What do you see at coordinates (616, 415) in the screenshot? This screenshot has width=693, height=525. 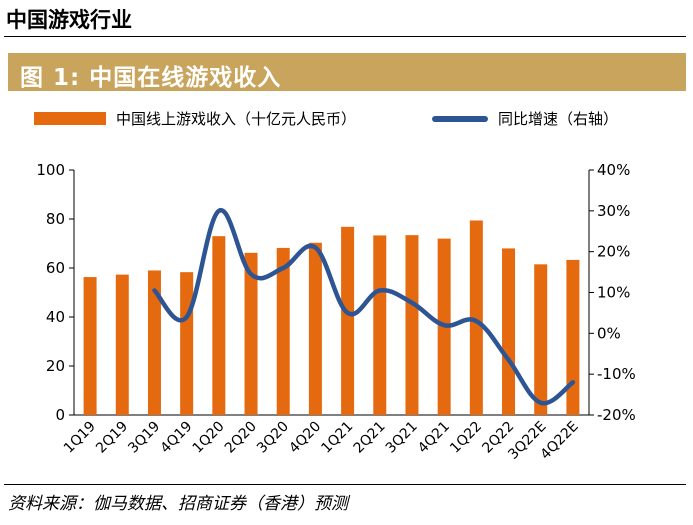 I see `right-tick-label: -20%` at bounding box center [616, 415].